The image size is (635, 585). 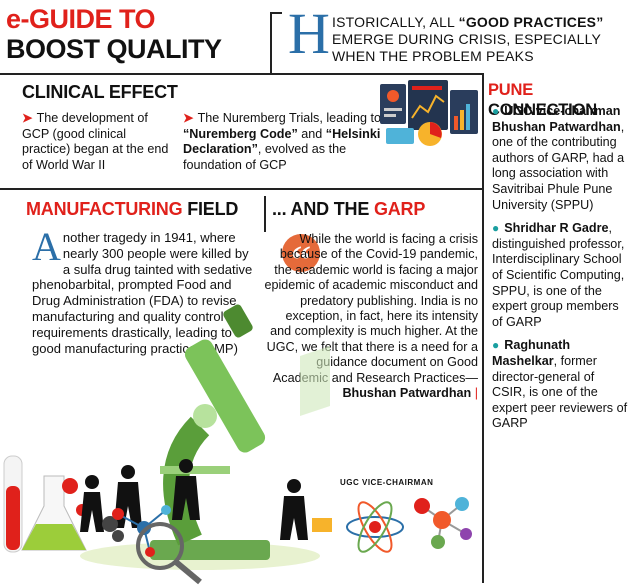 I want to click on title-line-1: e-GUIDE TO, so click(x=81, y=19).